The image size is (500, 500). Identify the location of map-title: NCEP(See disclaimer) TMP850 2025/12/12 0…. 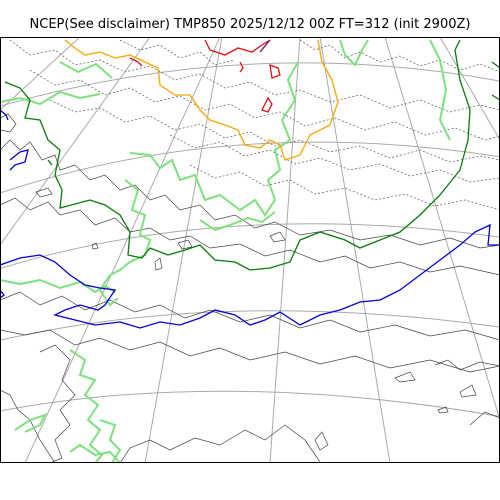
(250, 24).